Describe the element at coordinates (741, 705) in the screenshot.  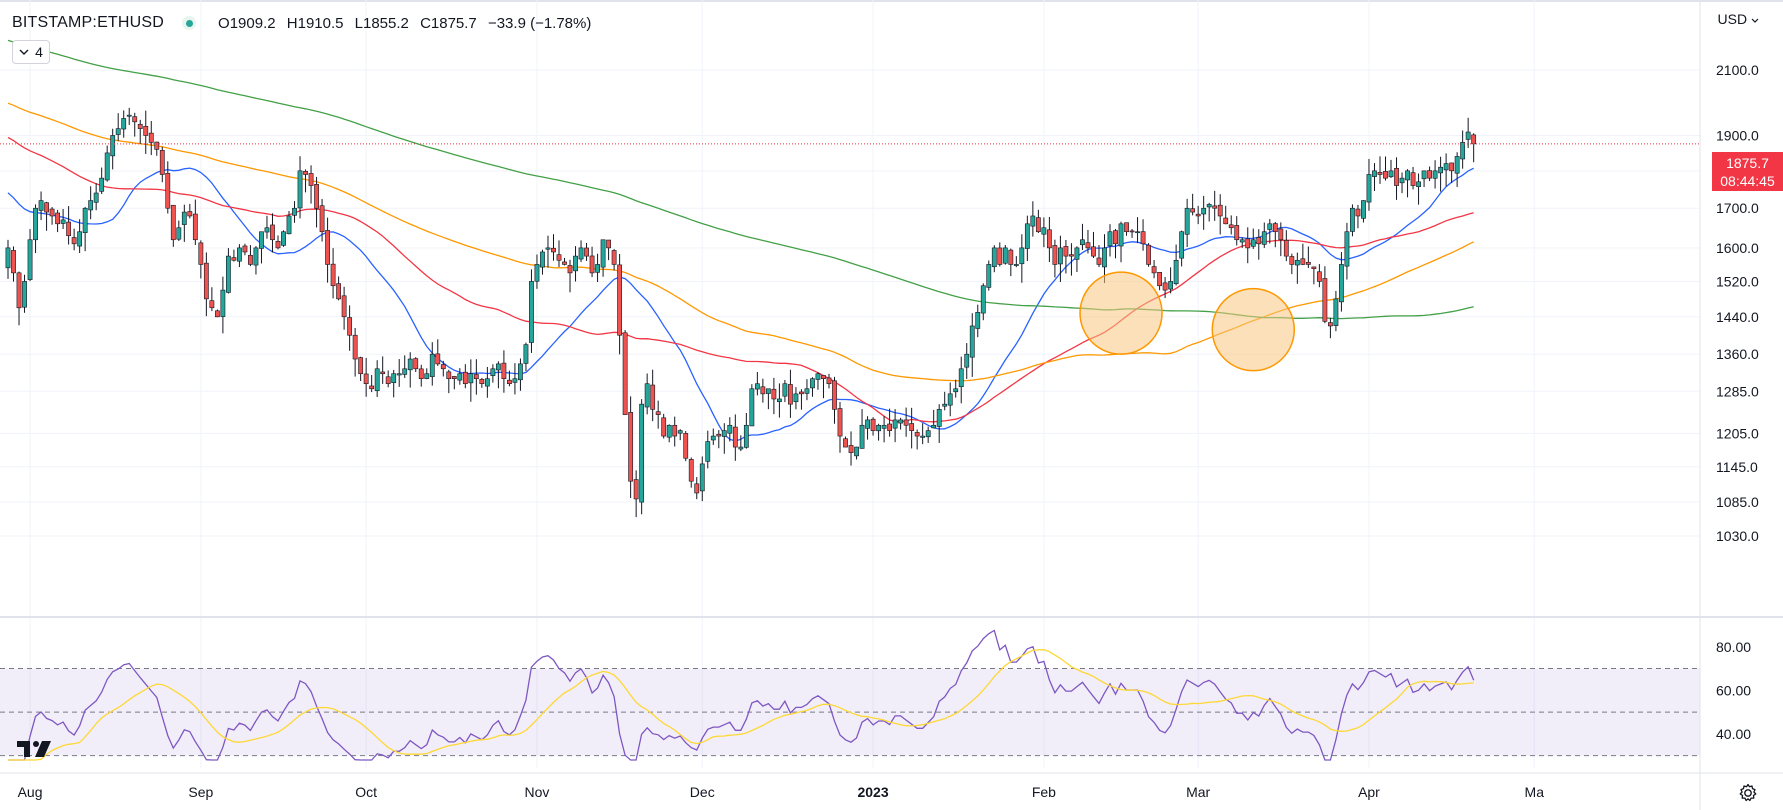
I see `rsi-ma-line` at that location.